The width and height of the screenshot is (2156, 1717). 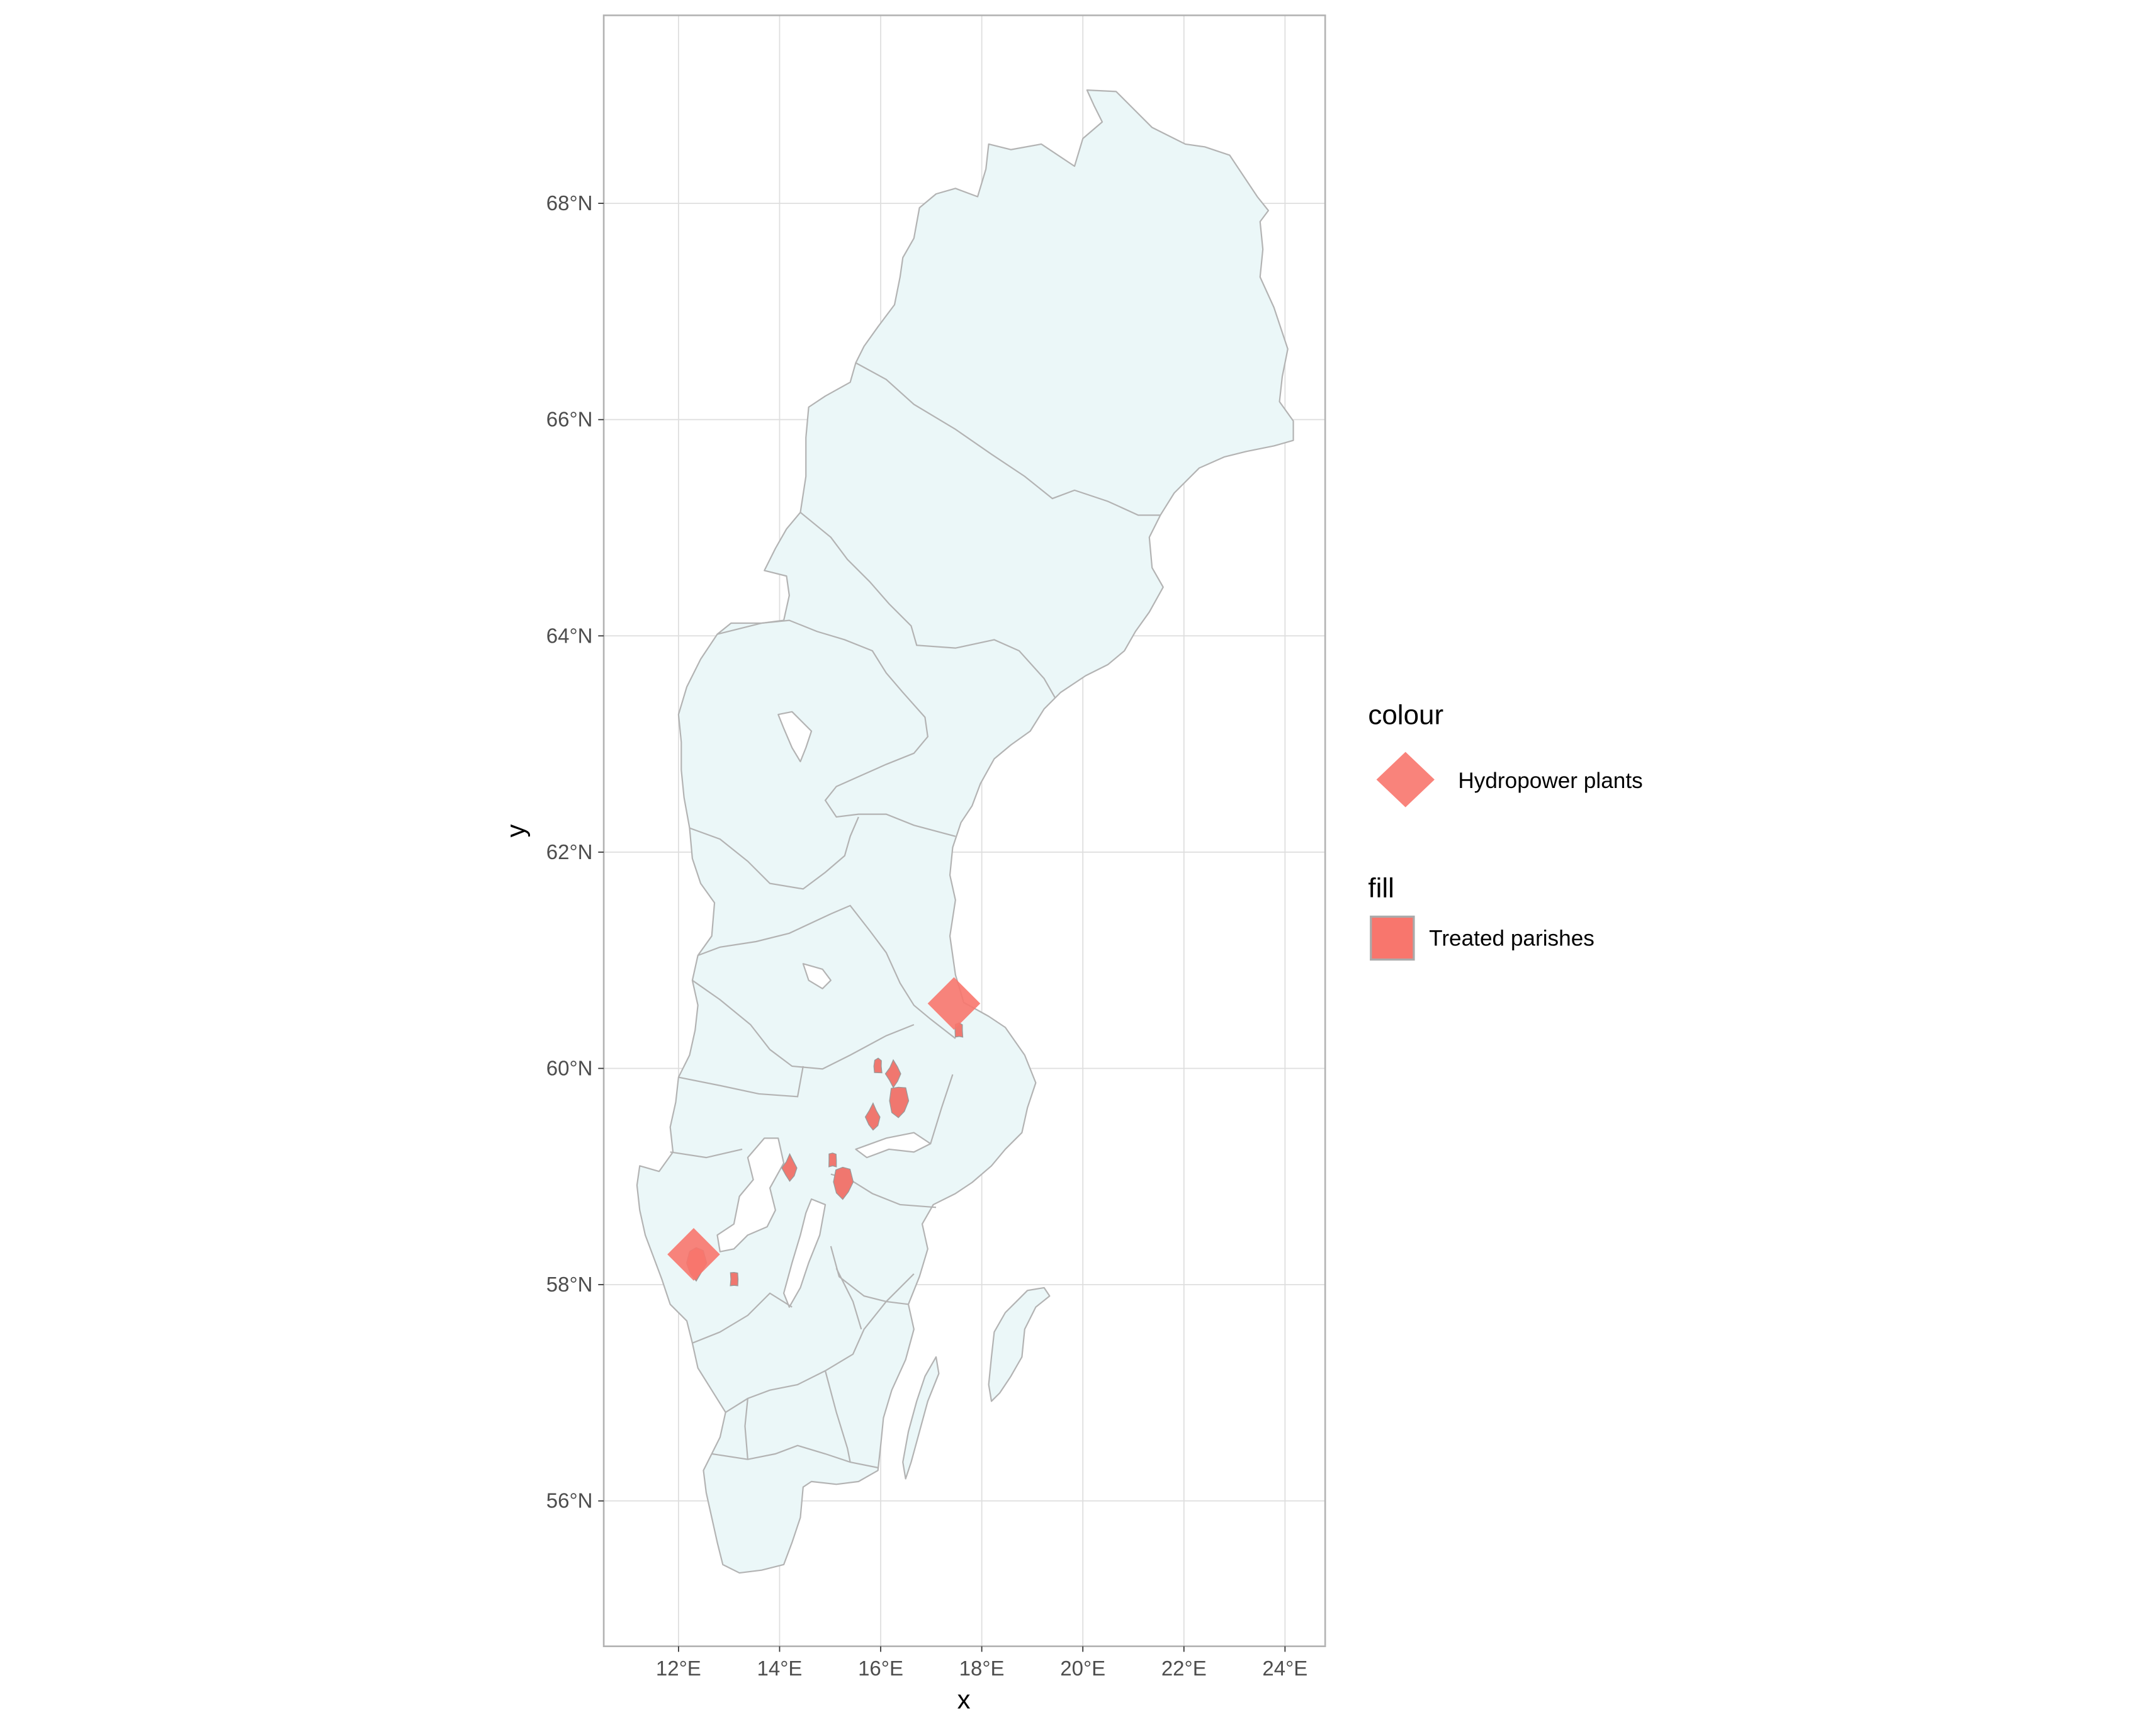 I want to click on county-borders, so click(x=915, y=915).